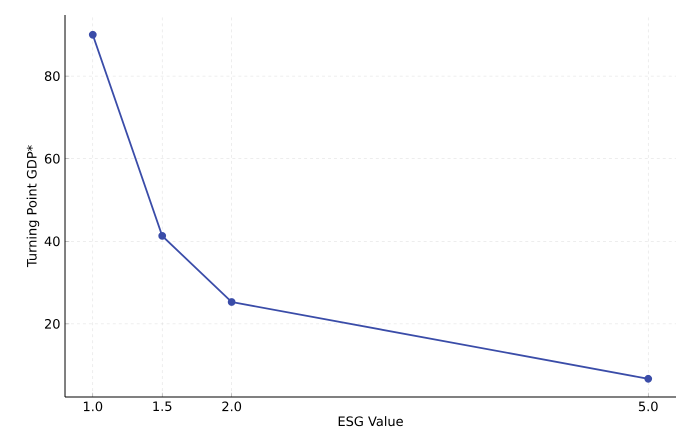 The height and width of the screenshot is (443, 678). I want to click on y-tick-label: 80, so click(52, 76).